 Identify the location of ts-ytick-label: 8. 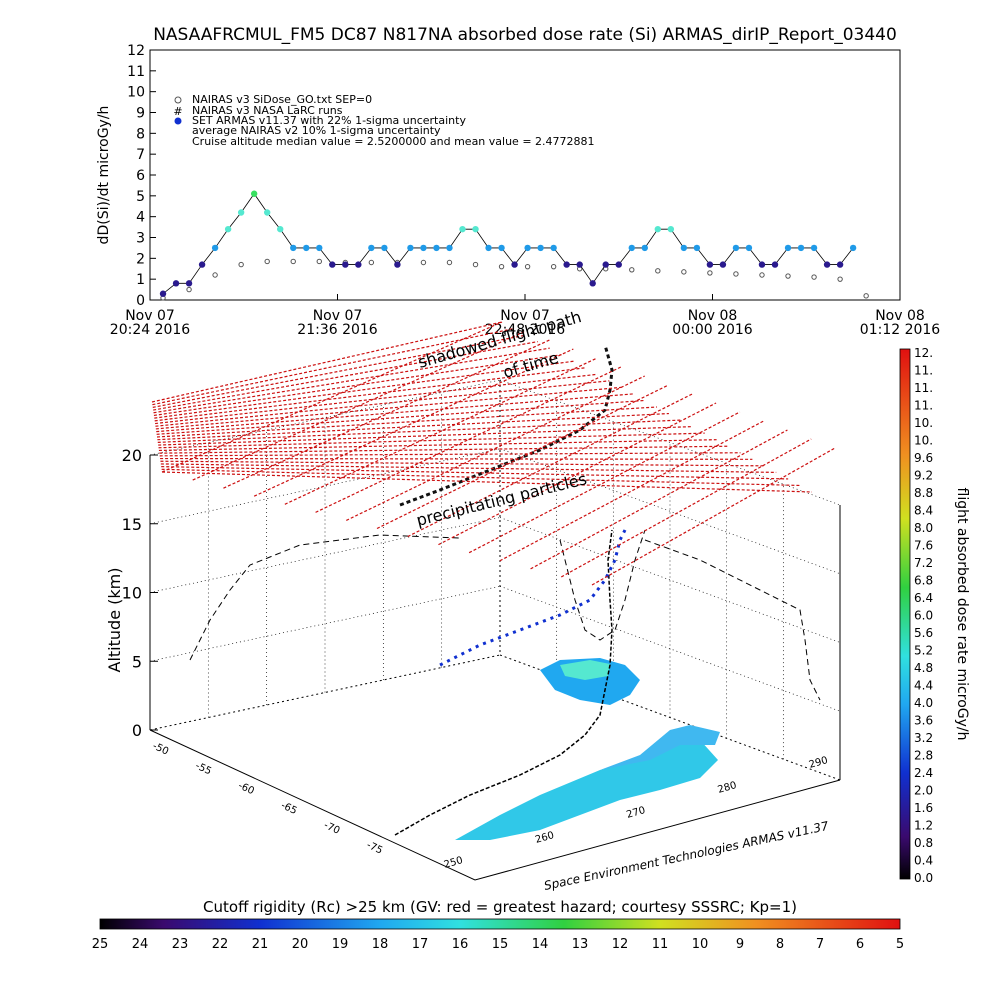
(140, 134).